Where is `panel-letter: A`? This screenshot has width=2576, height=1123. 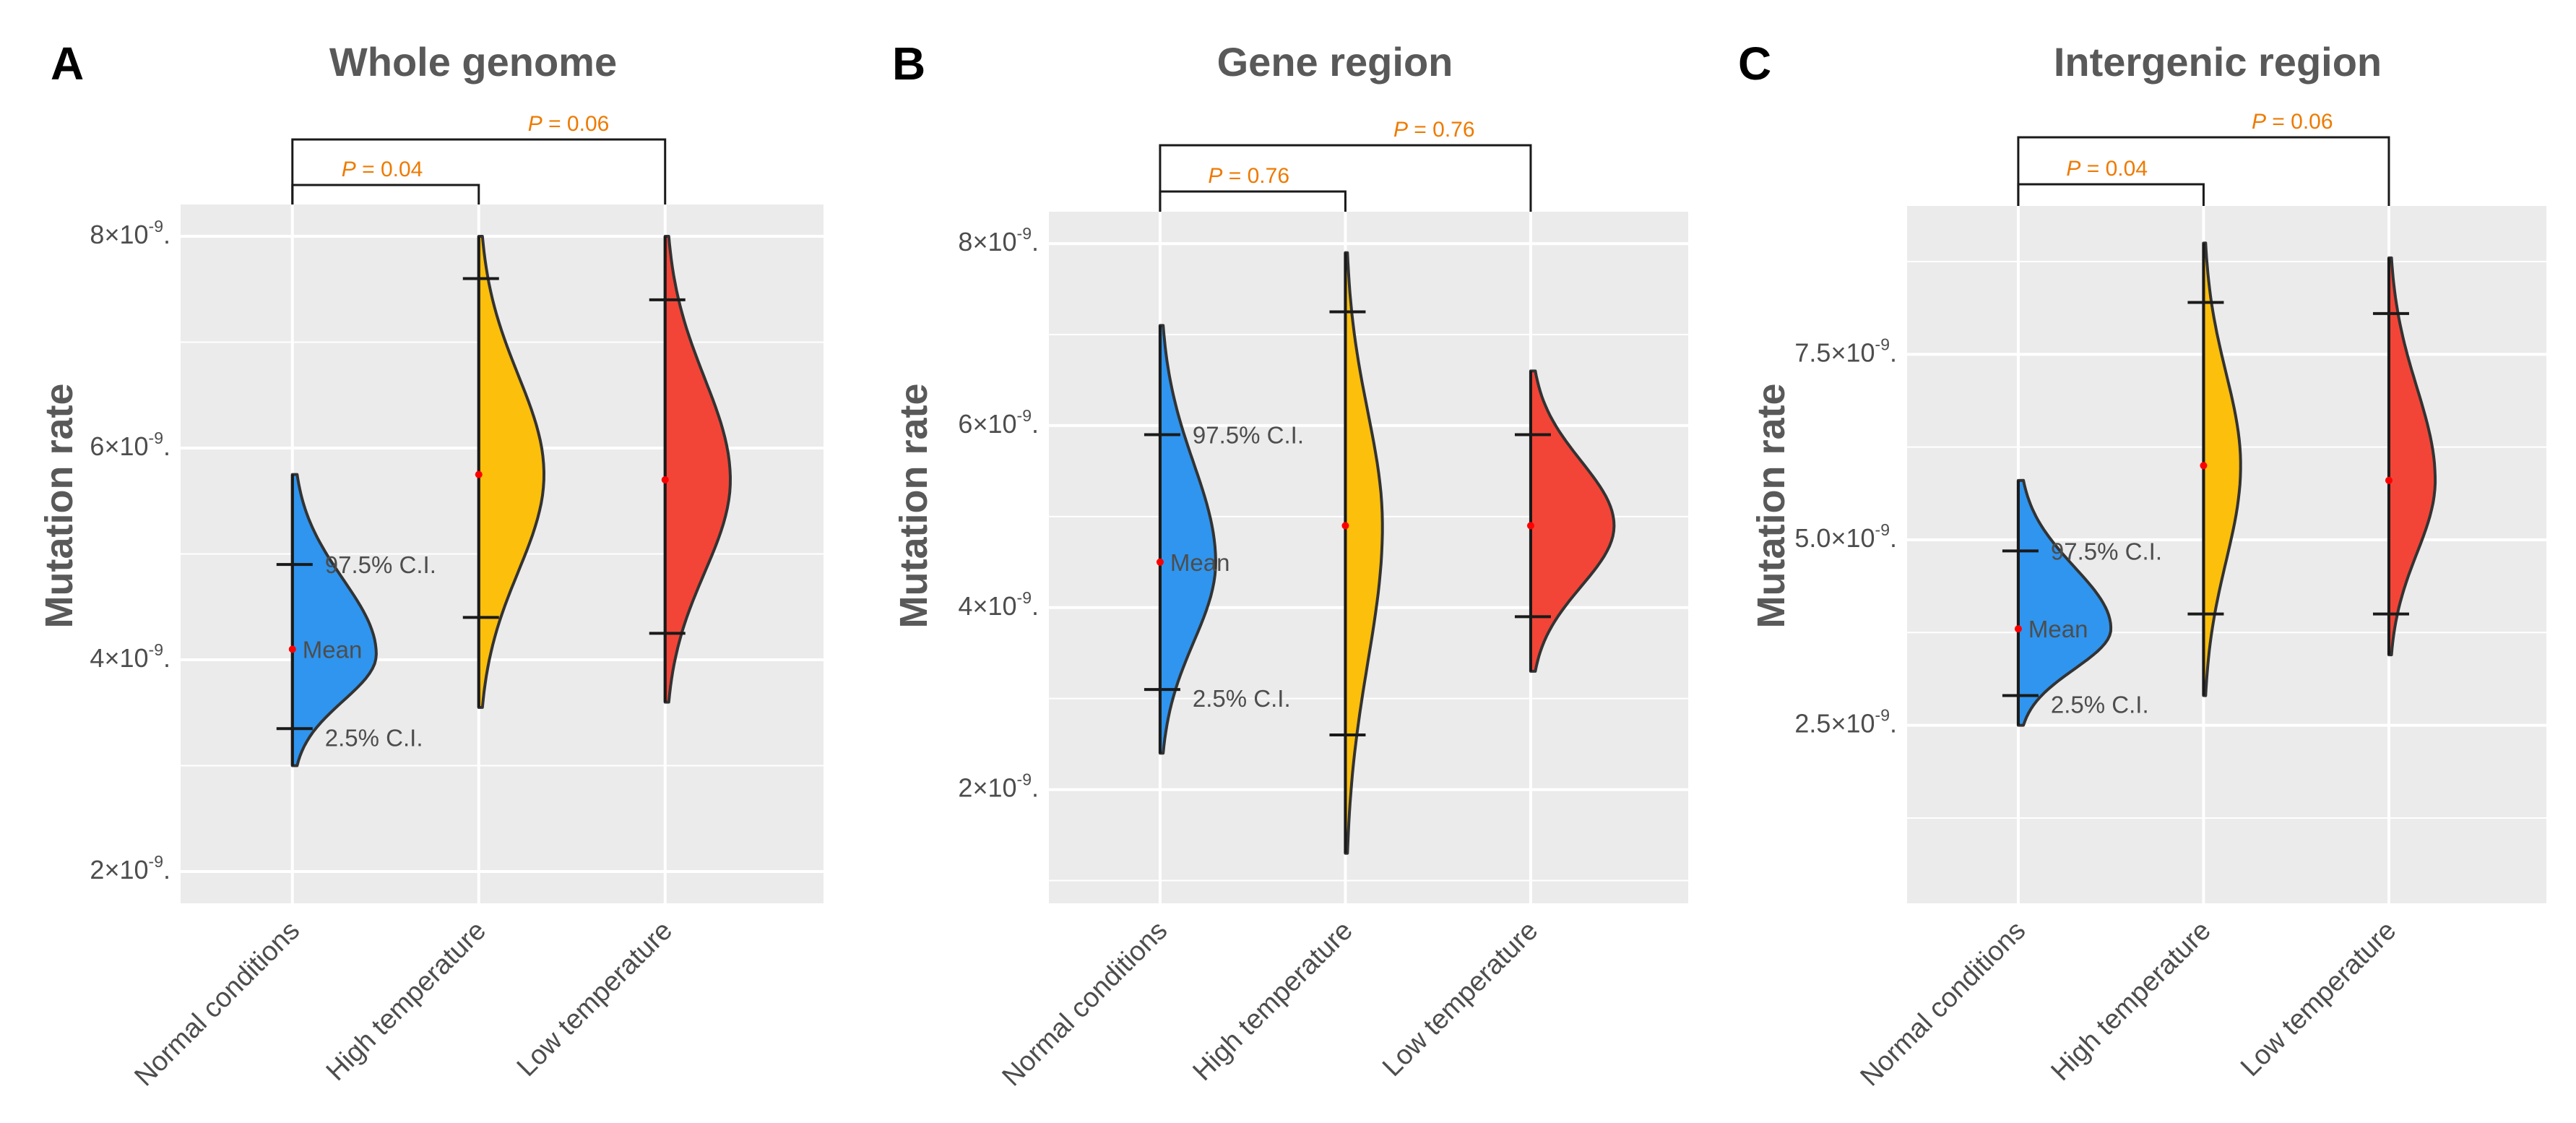 panel-letter: A is located at coordinates (67, 64).